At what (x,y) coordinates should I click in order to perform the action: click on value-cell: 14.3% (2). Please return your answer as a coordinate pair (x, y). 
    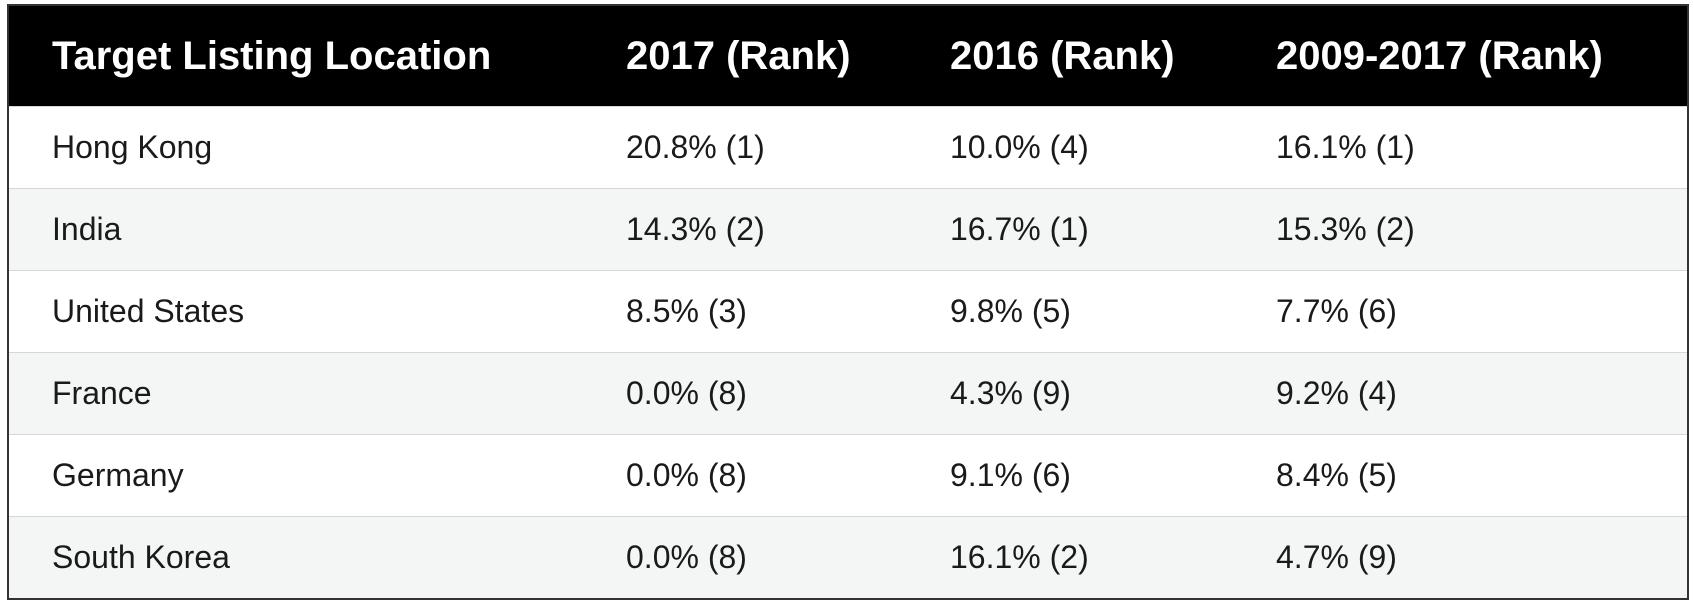
    Looking at the image, I should click on (788, 229).